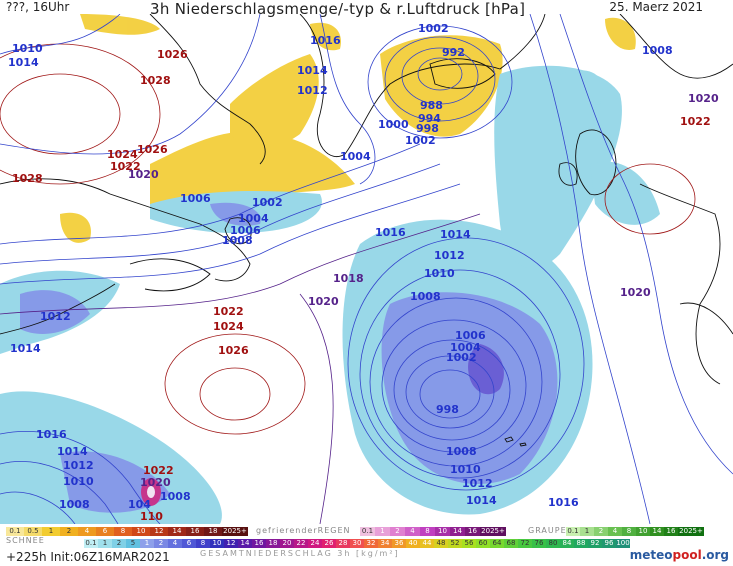  Describe the element at coordinates (609, 543) in the screenshot. I see `legend-total-cell: 96` at that location.